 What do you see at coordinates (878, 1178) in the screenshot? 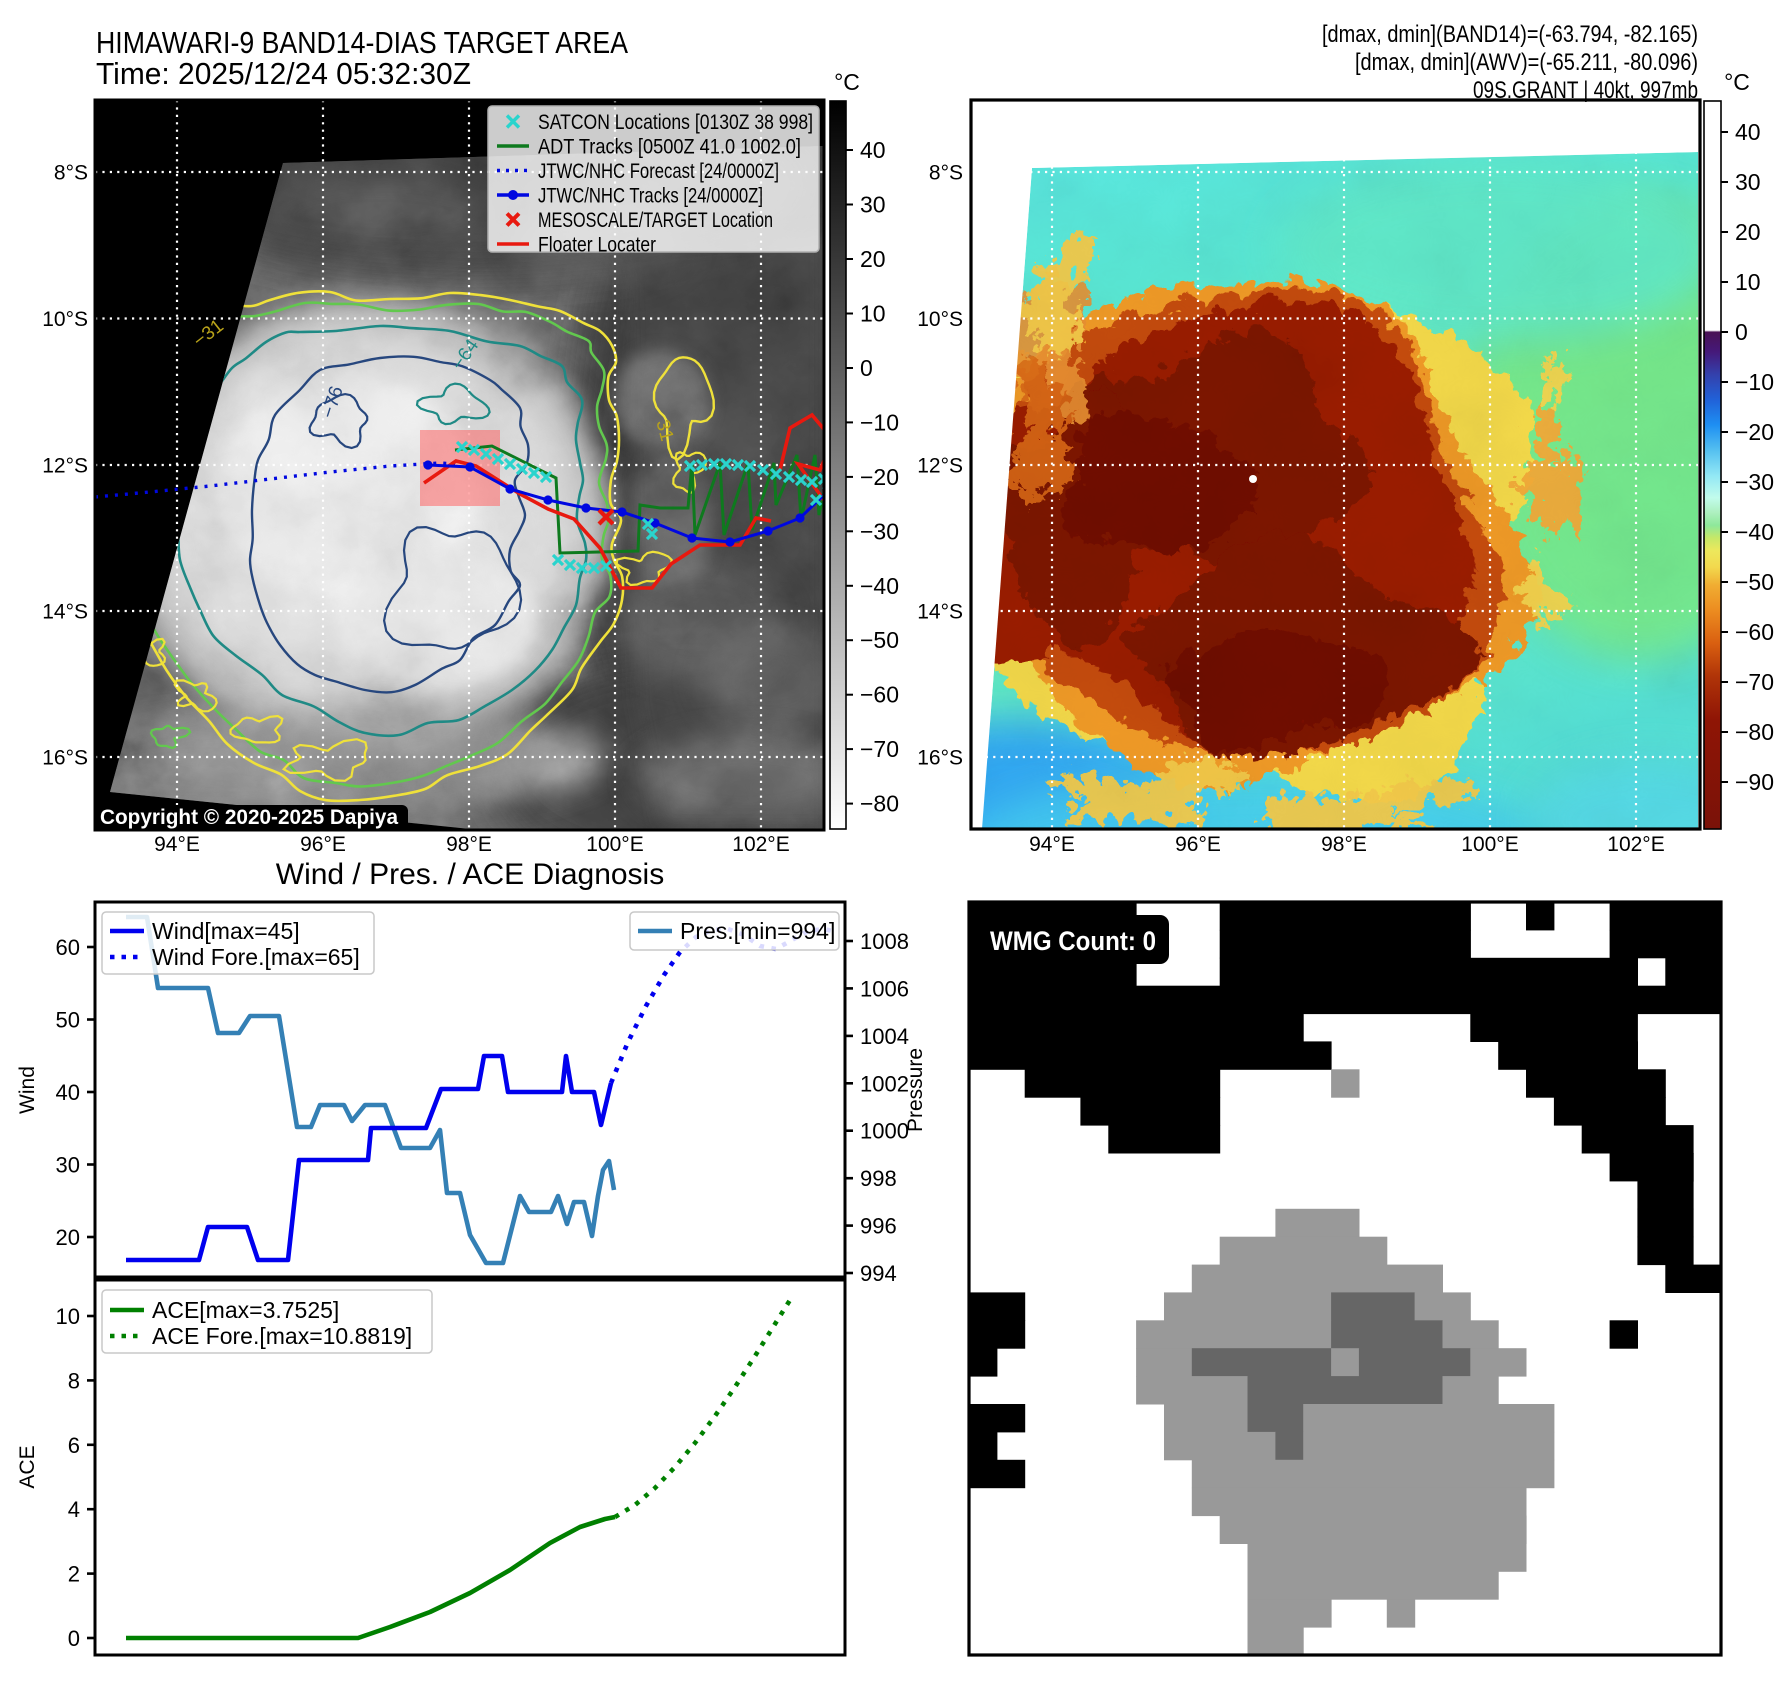
I see `svg-text: 998` at bounding box center [878, 1178].